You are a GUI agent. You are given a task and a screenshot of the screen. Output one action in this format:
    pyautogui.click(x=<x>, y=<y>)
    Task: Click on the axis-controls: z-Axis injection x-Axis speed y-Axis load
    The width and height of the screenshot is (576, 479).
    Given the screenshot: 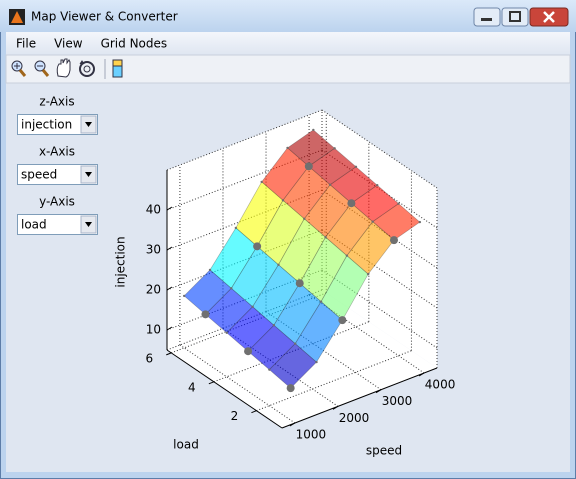 What is the action you would take?
    pyautogui.click(x=57, y=165)
    